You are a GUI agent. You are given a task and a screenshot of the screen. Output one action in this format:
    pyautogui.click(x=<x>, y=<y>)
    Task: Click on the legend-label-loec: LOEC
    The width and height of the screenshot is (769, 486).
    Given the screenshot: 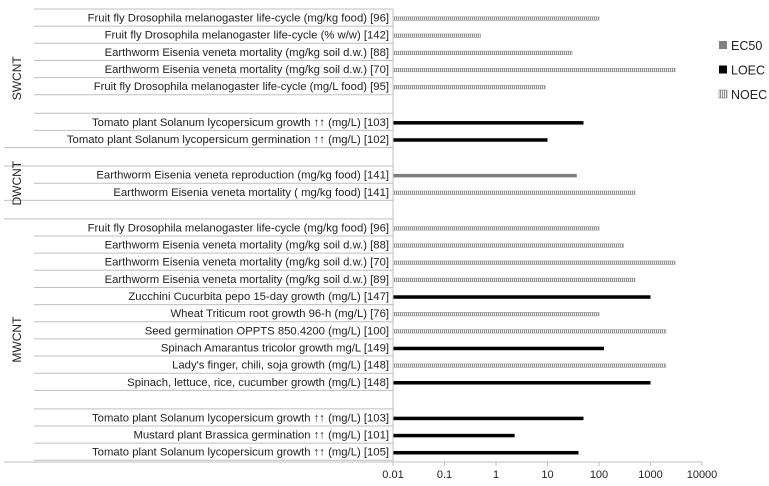 What is the action you would take?
    pyautogui.click(x=748, y=71)
    